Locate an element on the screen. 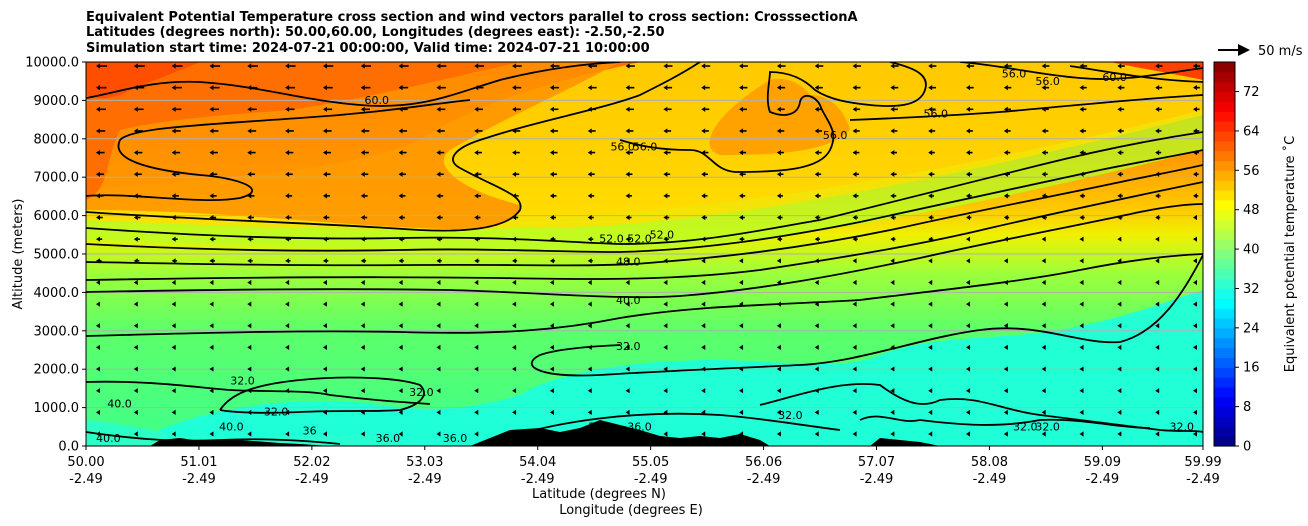  colorbar-tick-label: 64 is located at coordinates (1251, 131).